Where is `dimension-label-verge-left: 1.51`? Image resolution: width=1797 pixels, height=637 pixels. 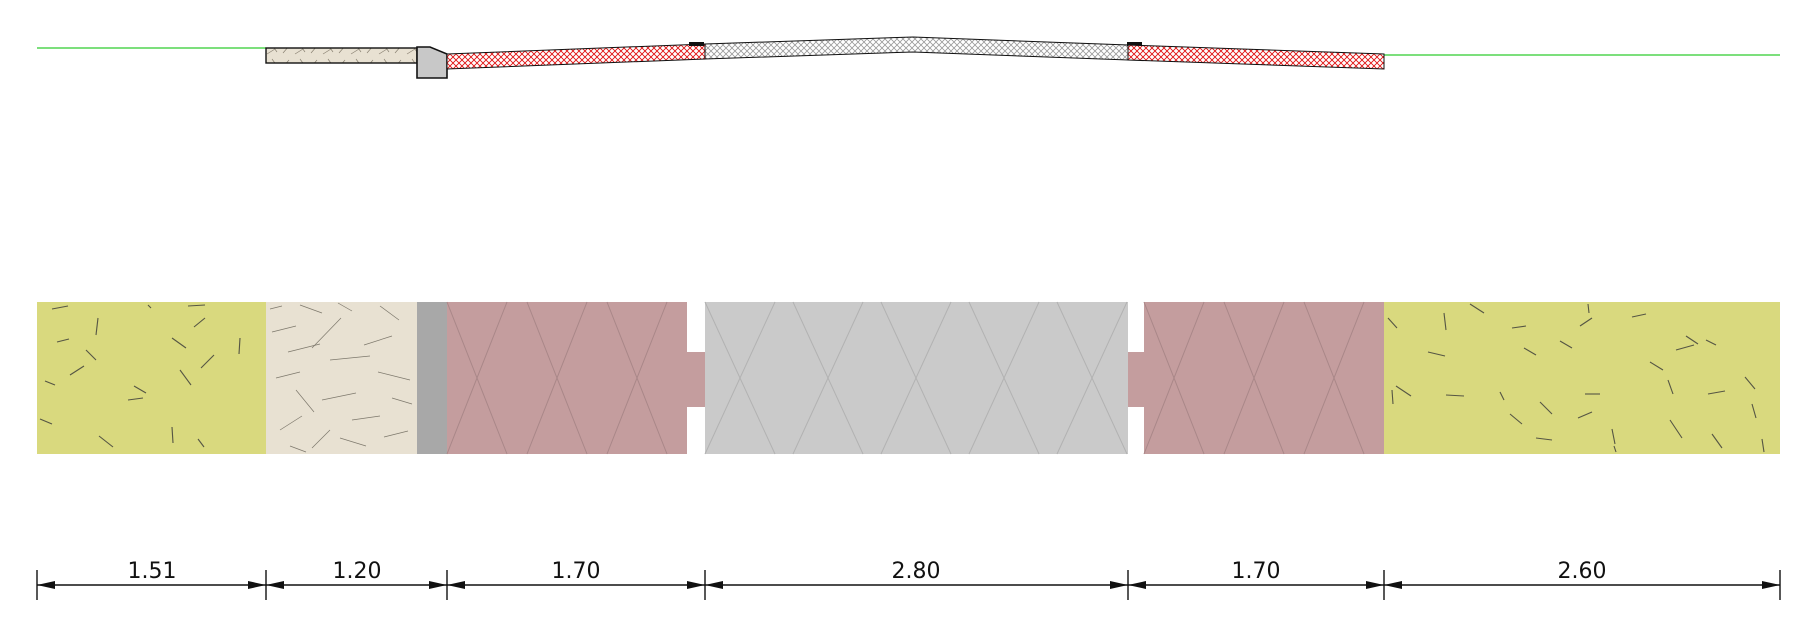 dimension-label-verge-left: 1.51 is located at coordinates (152, 571).